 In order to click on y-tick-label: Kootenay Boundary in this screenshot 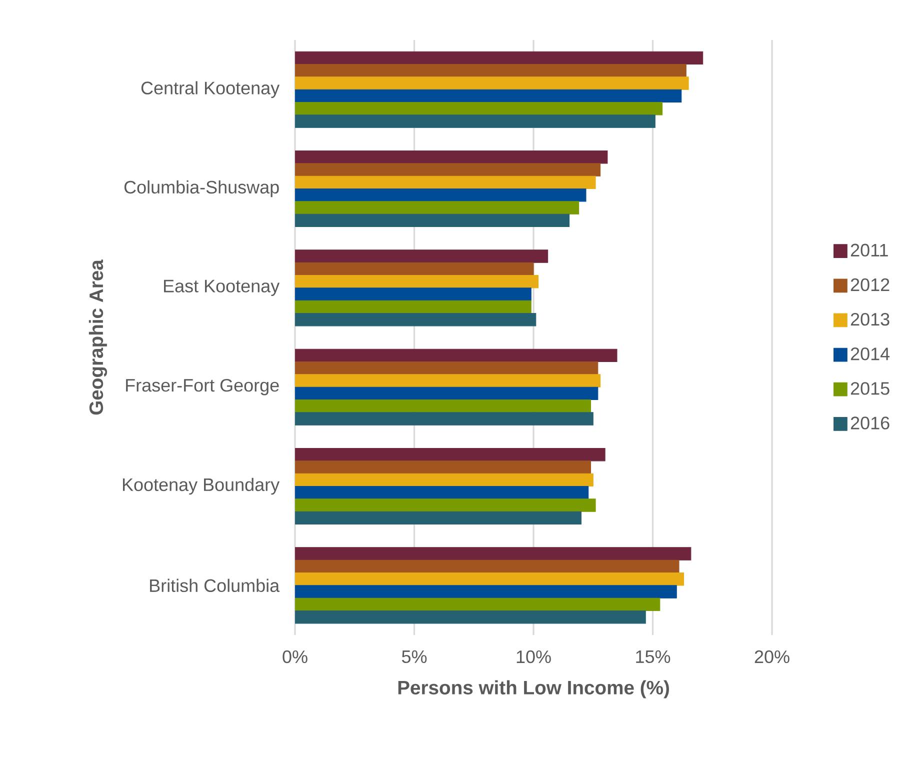, I will do `click(201, 486)`.